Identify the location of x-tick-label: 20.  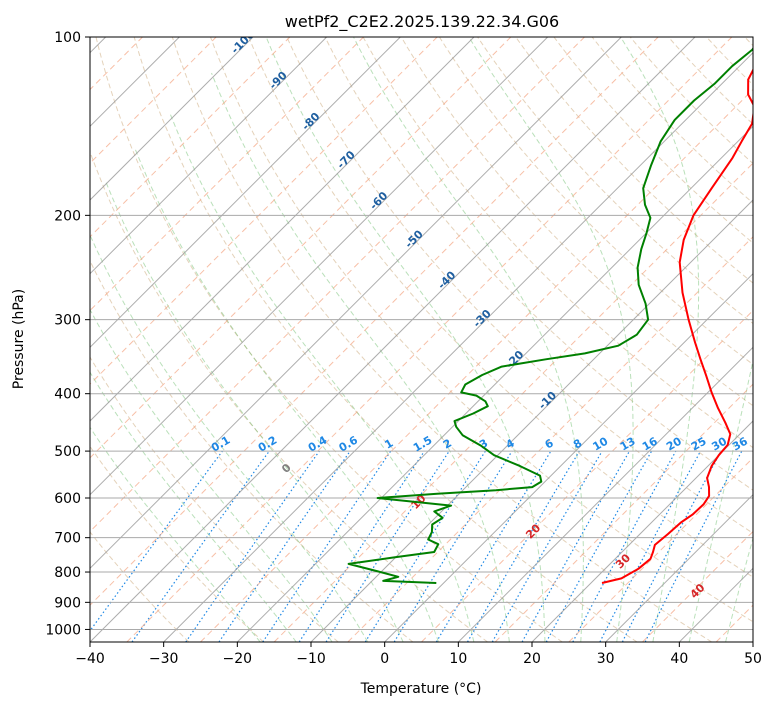
(532, 659).